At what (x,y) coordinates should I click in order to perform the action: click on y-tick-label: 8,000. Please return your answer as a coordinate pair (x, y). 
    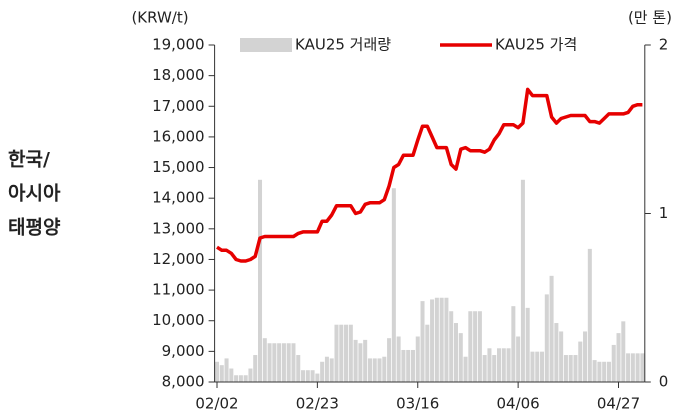
    Looking at the image, I should click on (183, 382).